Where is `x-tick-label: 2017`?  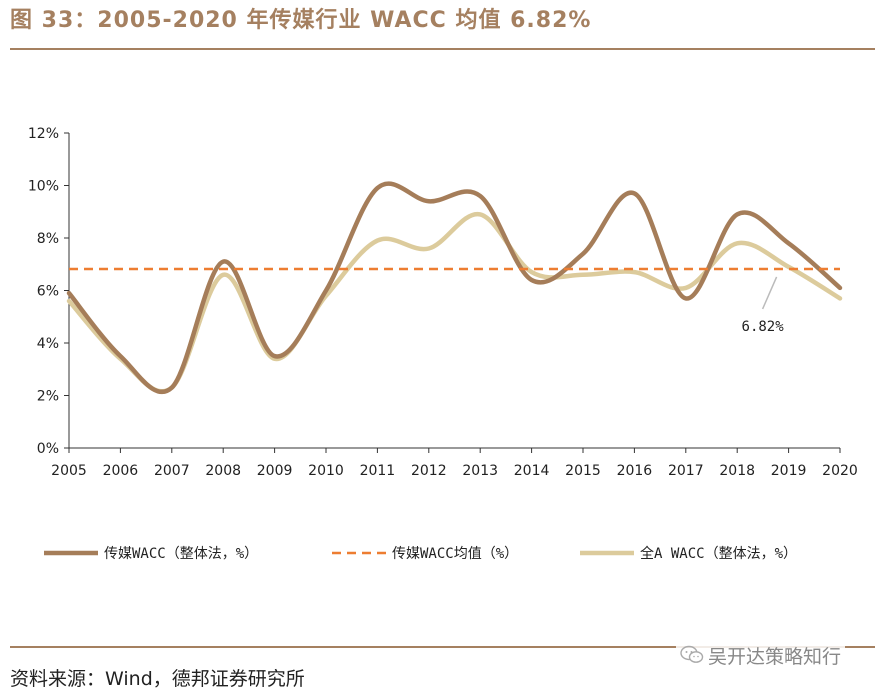 x-tick-label: 2017 is located at coordinates (686, 471).